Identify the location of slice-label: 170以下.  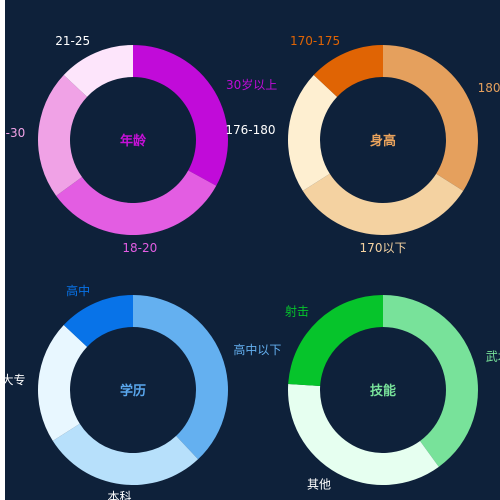
(383, 248).